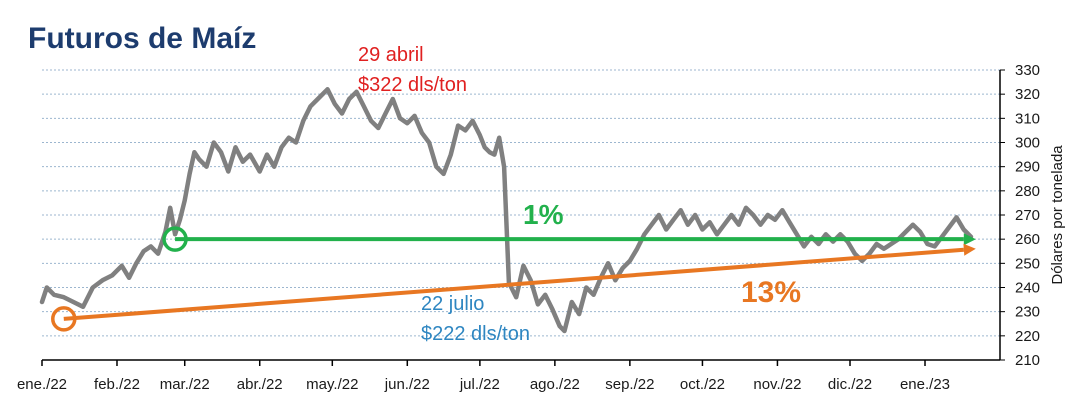  I want to click on y-tick-label: 290, so click(1027, 167).